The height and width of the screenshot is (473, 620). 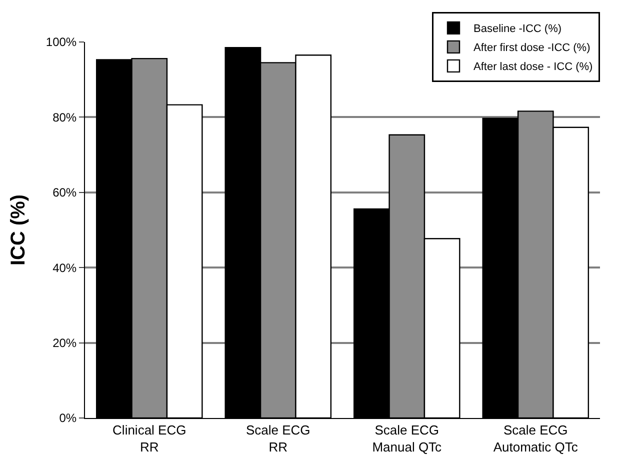 What do you see at coordinates (535, 438) in the screenshot?
I see `x-tick-label: Scale ECG Automatic QTc` at bounding box center [535, 438].